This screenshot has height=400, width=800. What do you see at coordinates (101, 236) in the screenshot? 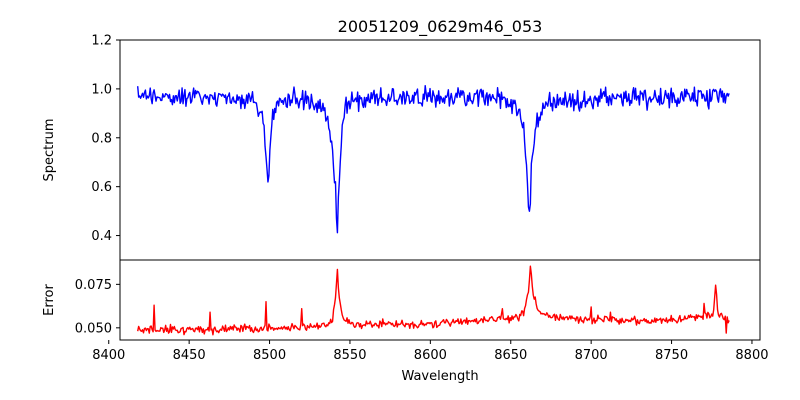
I see `spectrum-y-tick-label: 0.4` at bounding box center [101, 236].